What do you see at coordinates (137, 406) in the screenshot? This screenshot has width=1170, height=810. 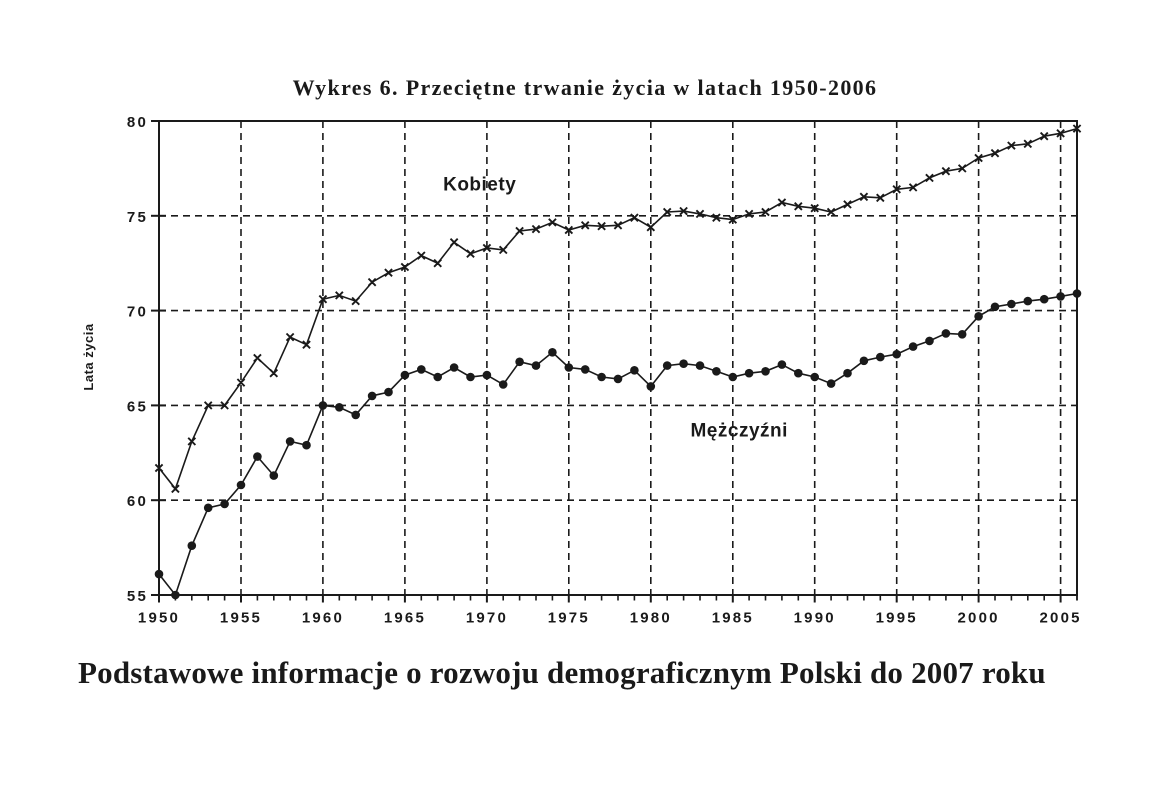 I see `svg-text: 65` at bounding box center [137, 406].